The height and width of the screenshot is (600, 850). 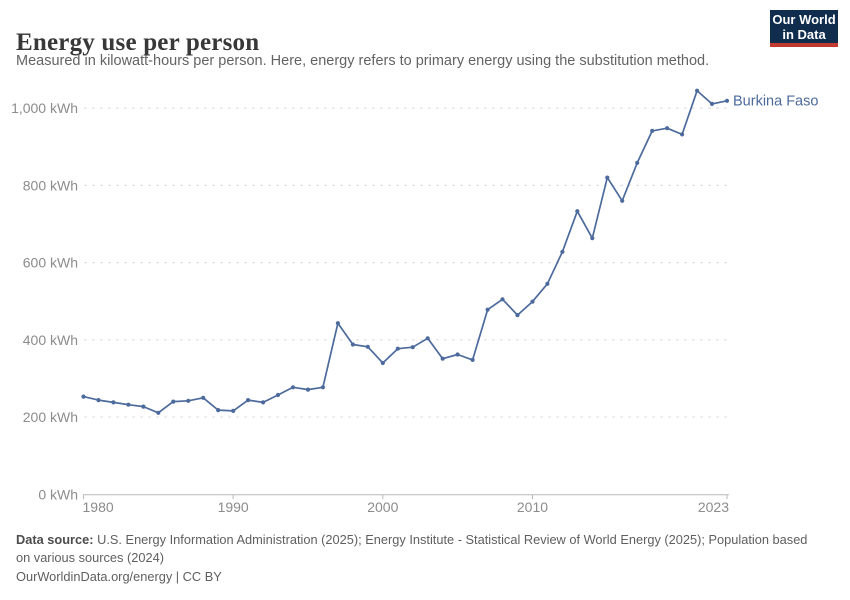 What do you see at coordinates (143, 406) in the screenshot?
I see `data-point-1984` at bounding box center [143, 406].